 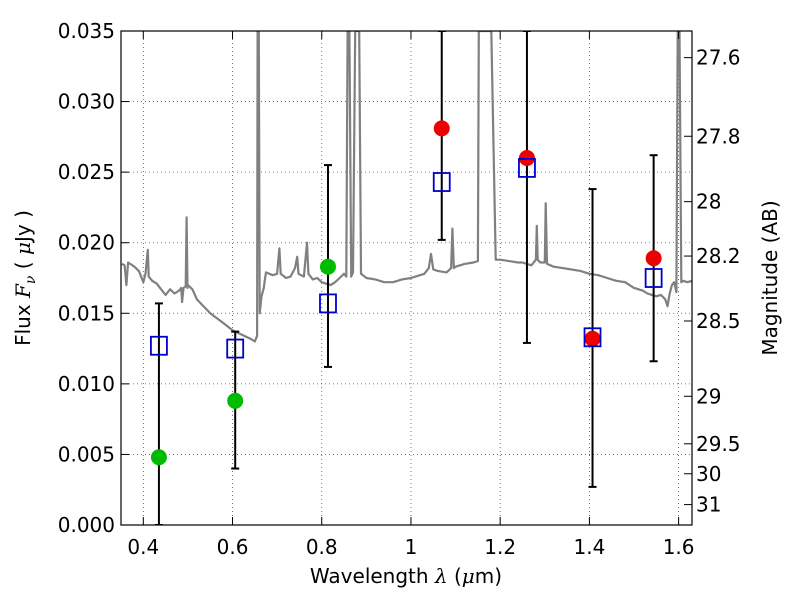 I want to click on y-tick-label: 0.015, so click(x=86, y=313).